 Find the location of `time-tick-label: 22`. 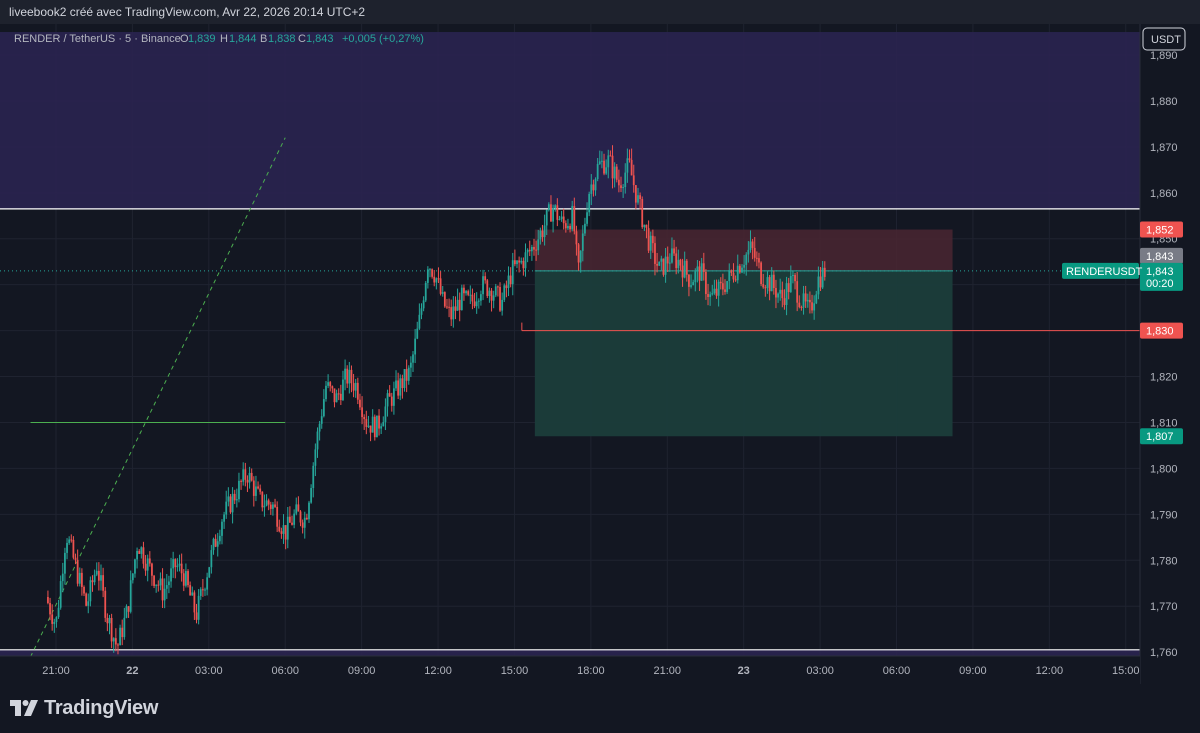

time-tick-label: 22 is located at coordinates (132, 671).